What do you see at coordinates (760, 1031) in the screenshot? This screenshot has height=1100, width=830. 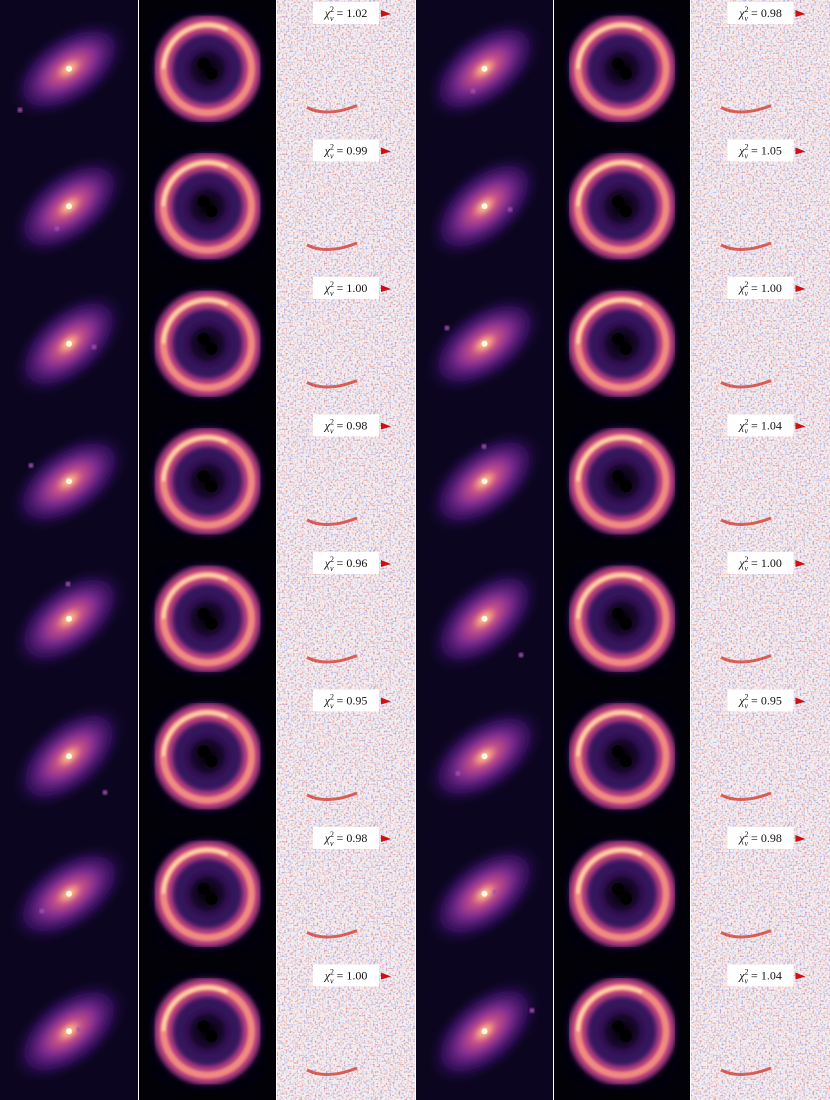 I see `panel: χ2 ν = 1.04` at bounding box center [760, 1031].